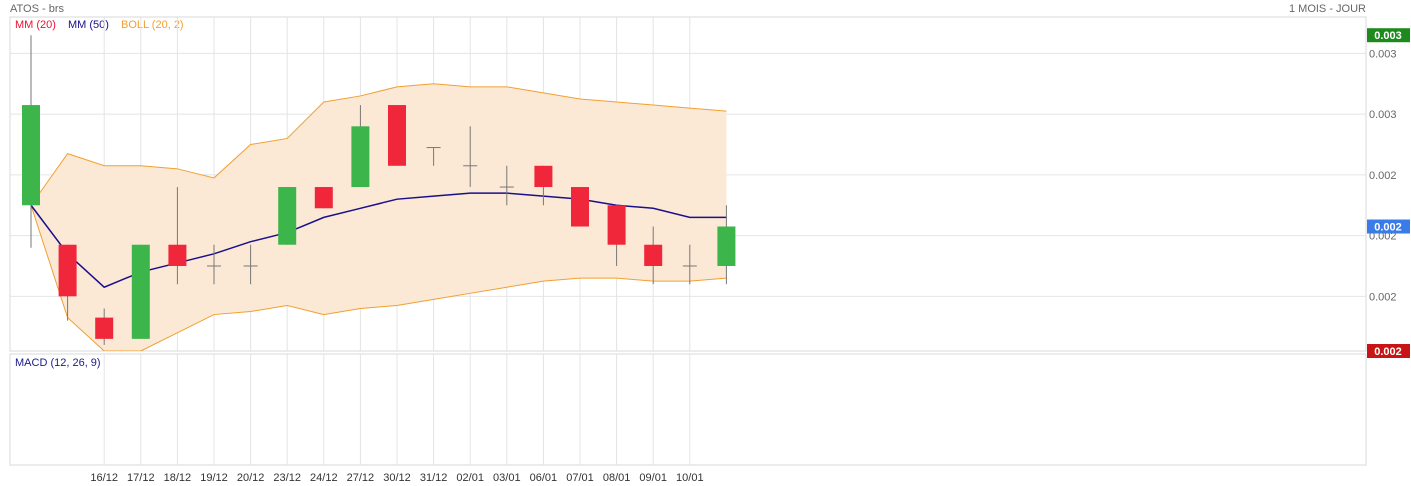 This screenshot has width=1411, height=486. Describe the element at coordinates (470, 478) in the screenshot. I see `x-tick-label: 02/01` at that location.